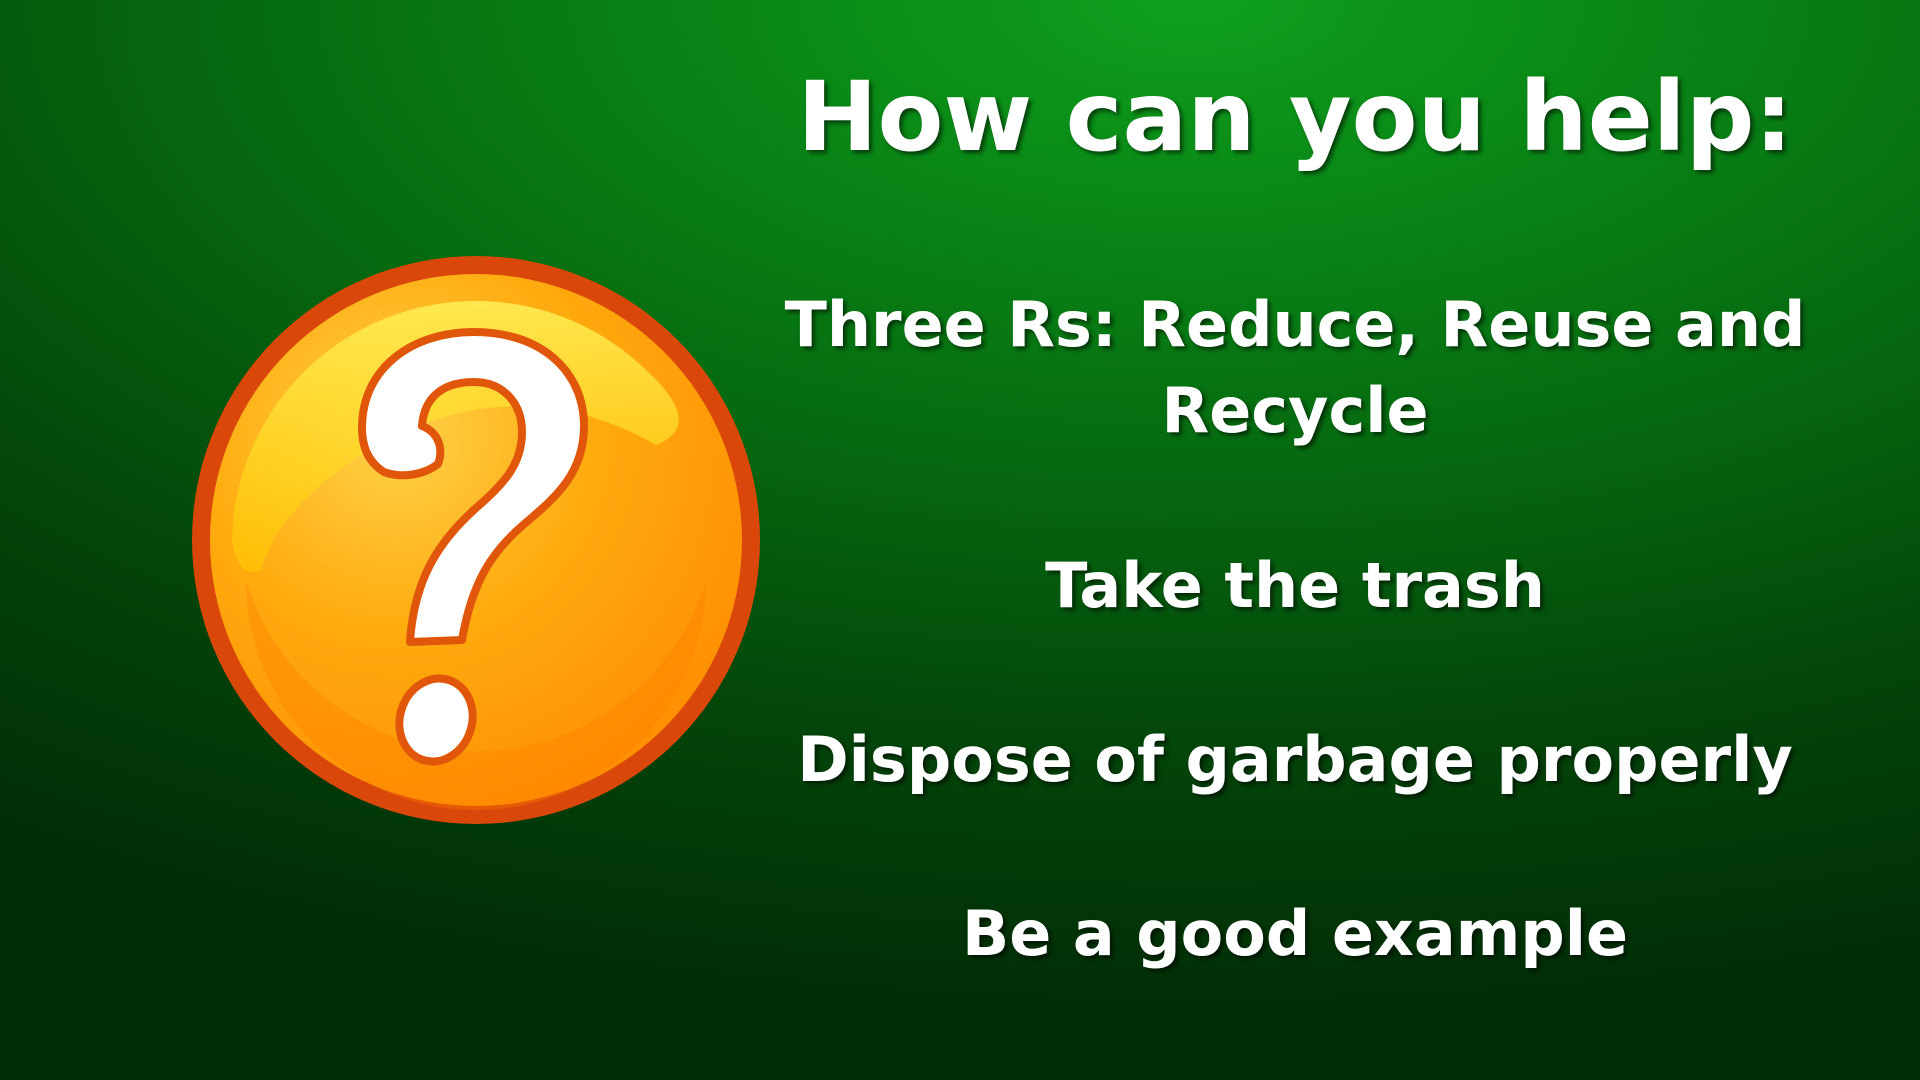 This screenshot has width=1920, height=1080. I want to click on slide-title: How can you help:, so click(1295, 117).